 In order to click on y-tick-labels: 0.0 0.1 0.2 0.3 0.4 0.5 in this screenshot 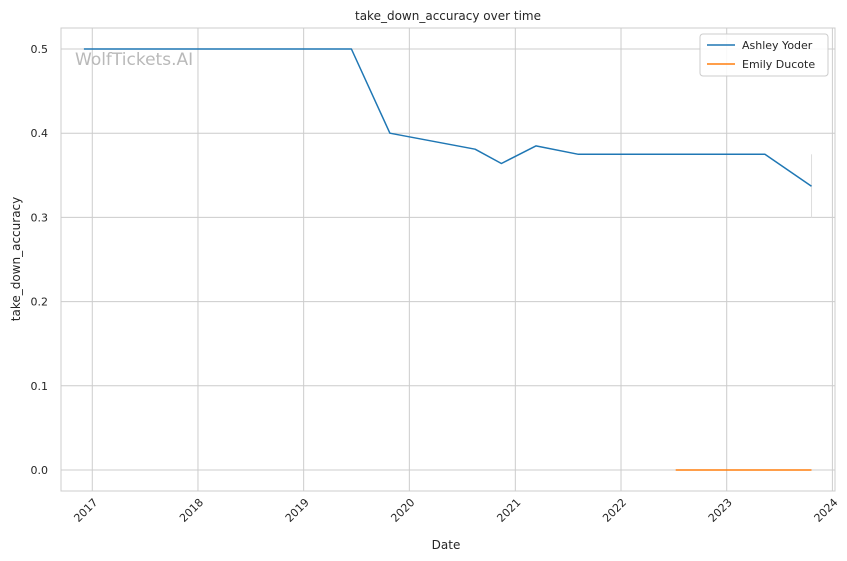, I will do `click(40, 260)`.